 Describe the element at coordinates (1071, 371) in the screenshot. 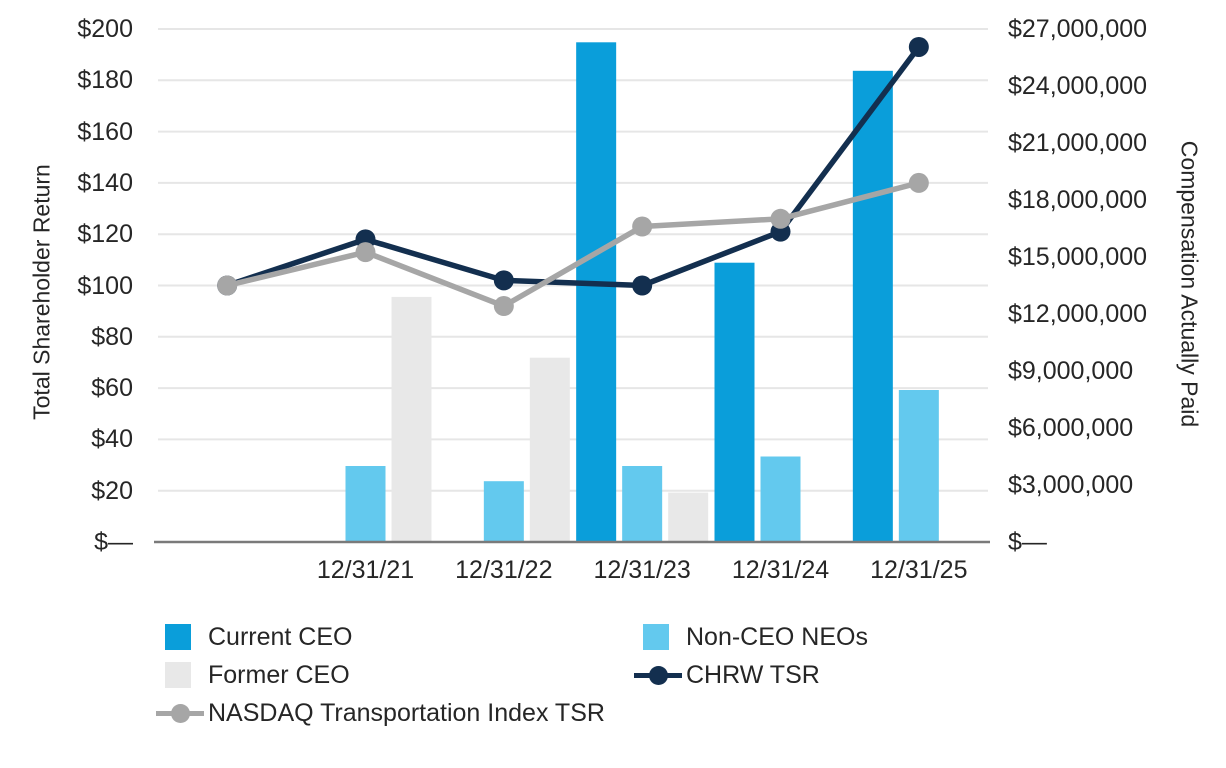

I see `right-axis-tick: $9,000,000` at that location.